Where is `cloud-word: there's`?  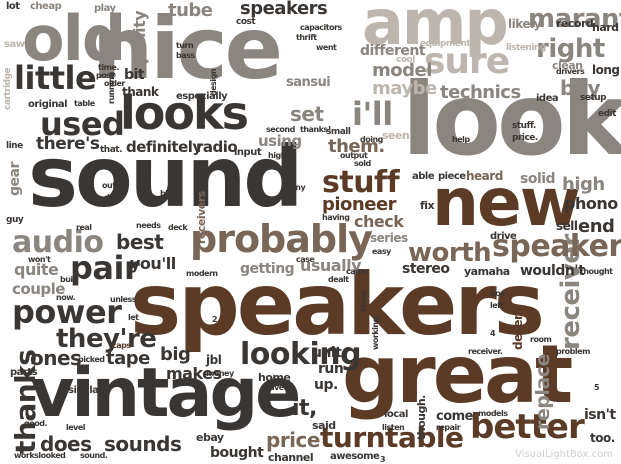 cloud-word: there's is located at coordinates (68, 144).